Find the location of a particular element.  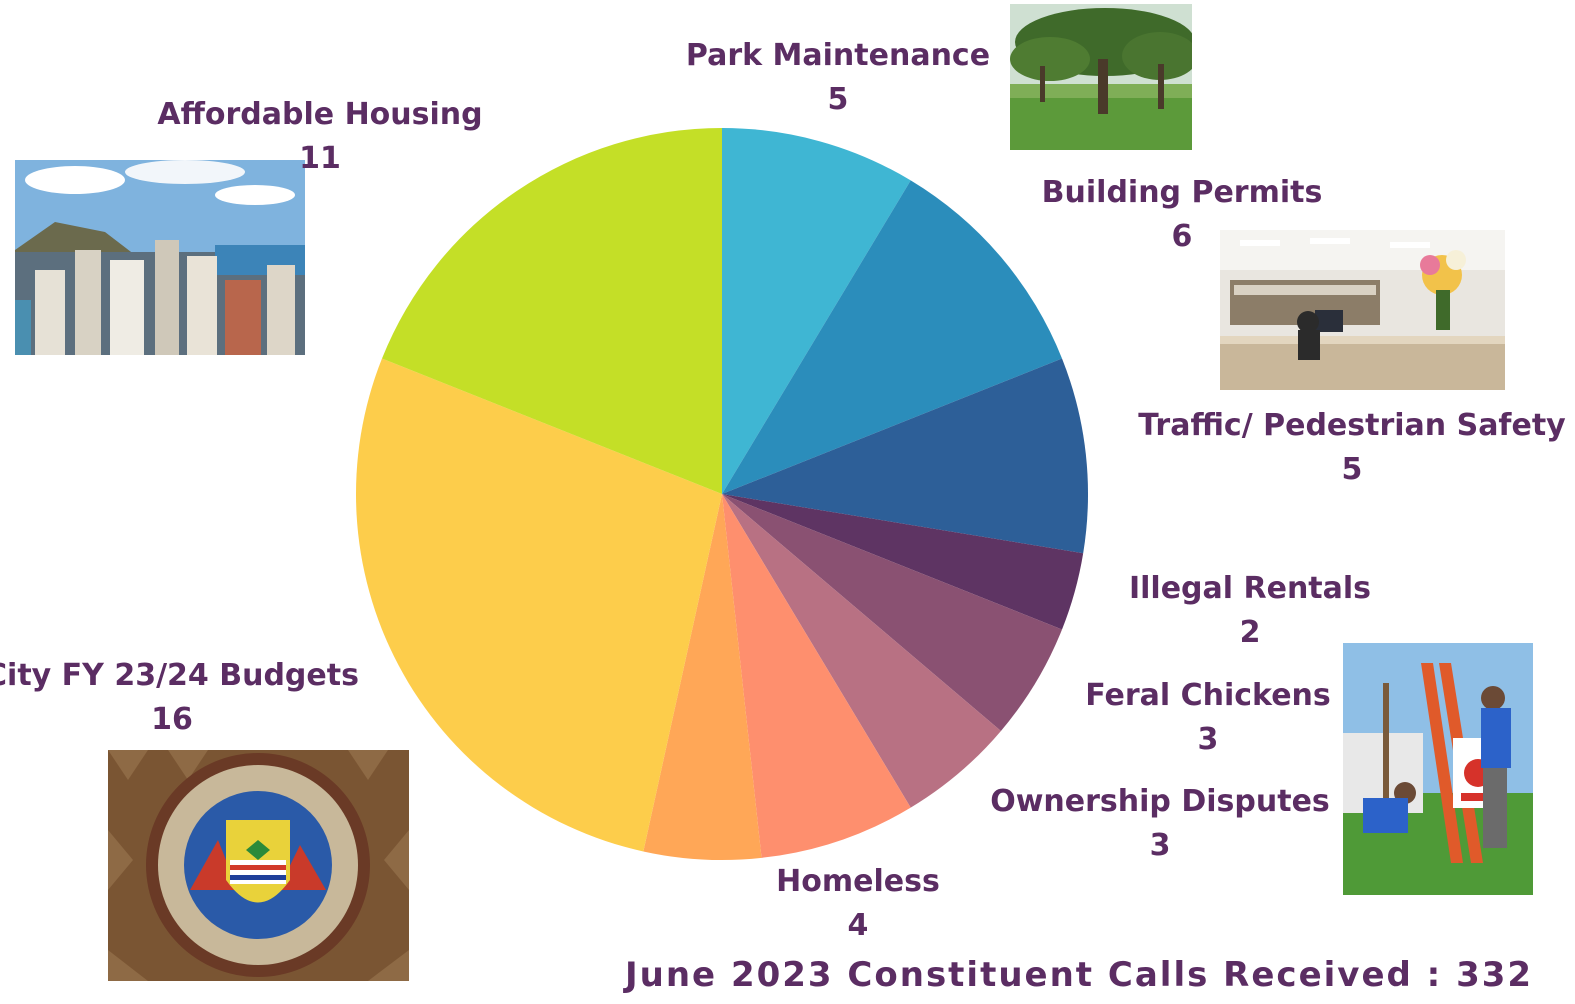

pie-slice-feral-chickens is located at coordinates (892, 612).